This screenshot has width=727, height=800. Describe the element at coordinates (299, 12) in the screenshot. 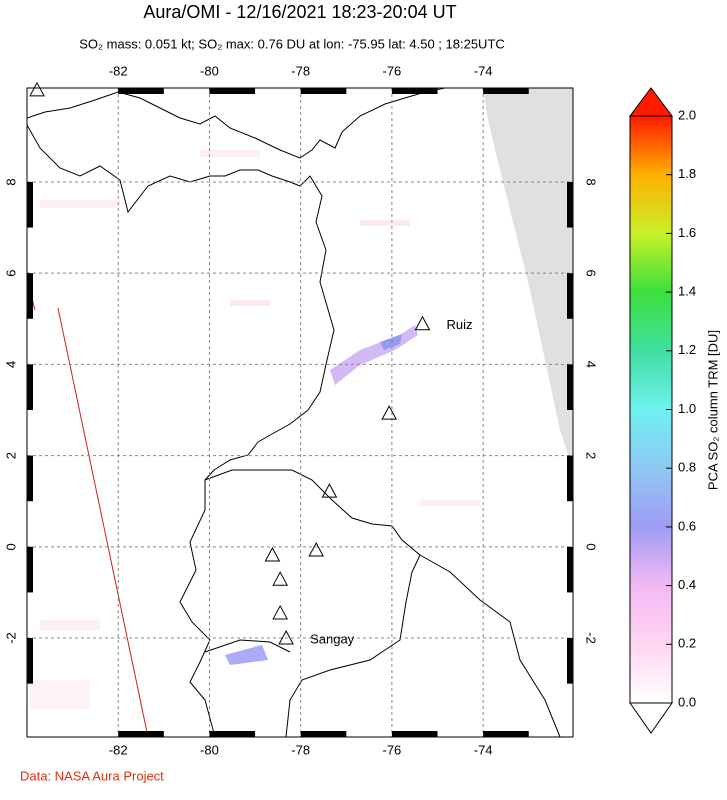

I see `title: Aura/OMI - 12/16/2021 18:23-20:04 UT` at that location.